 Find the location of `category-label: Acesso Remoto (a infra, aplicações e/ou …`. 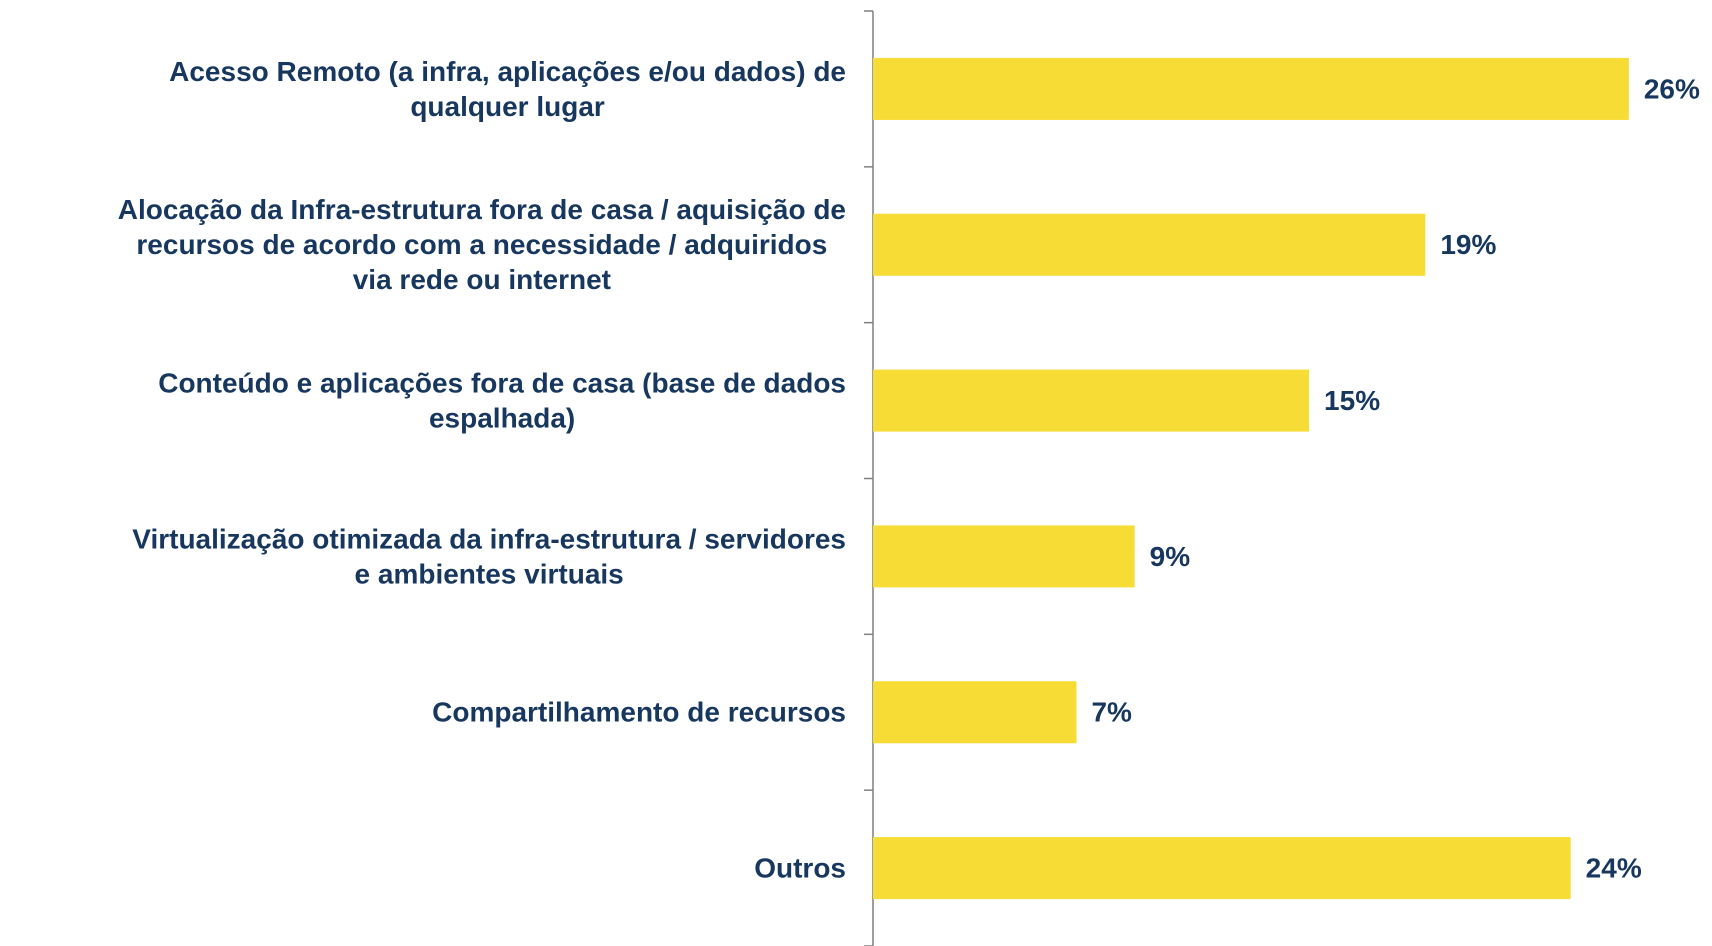

category-label: Acesso Remoto (a infra, aplicações e/ou … is located at coordinates (507, 89).